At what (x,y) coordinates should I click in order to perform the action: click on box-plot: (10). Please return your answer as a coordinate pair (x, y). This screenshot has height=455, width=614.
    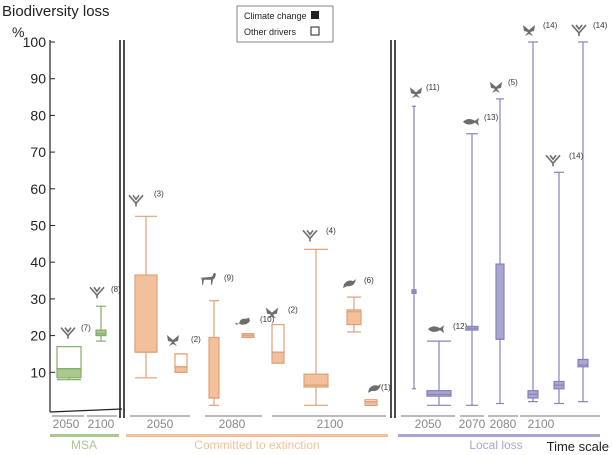
    Looking at the image, I should click on (255, 327).